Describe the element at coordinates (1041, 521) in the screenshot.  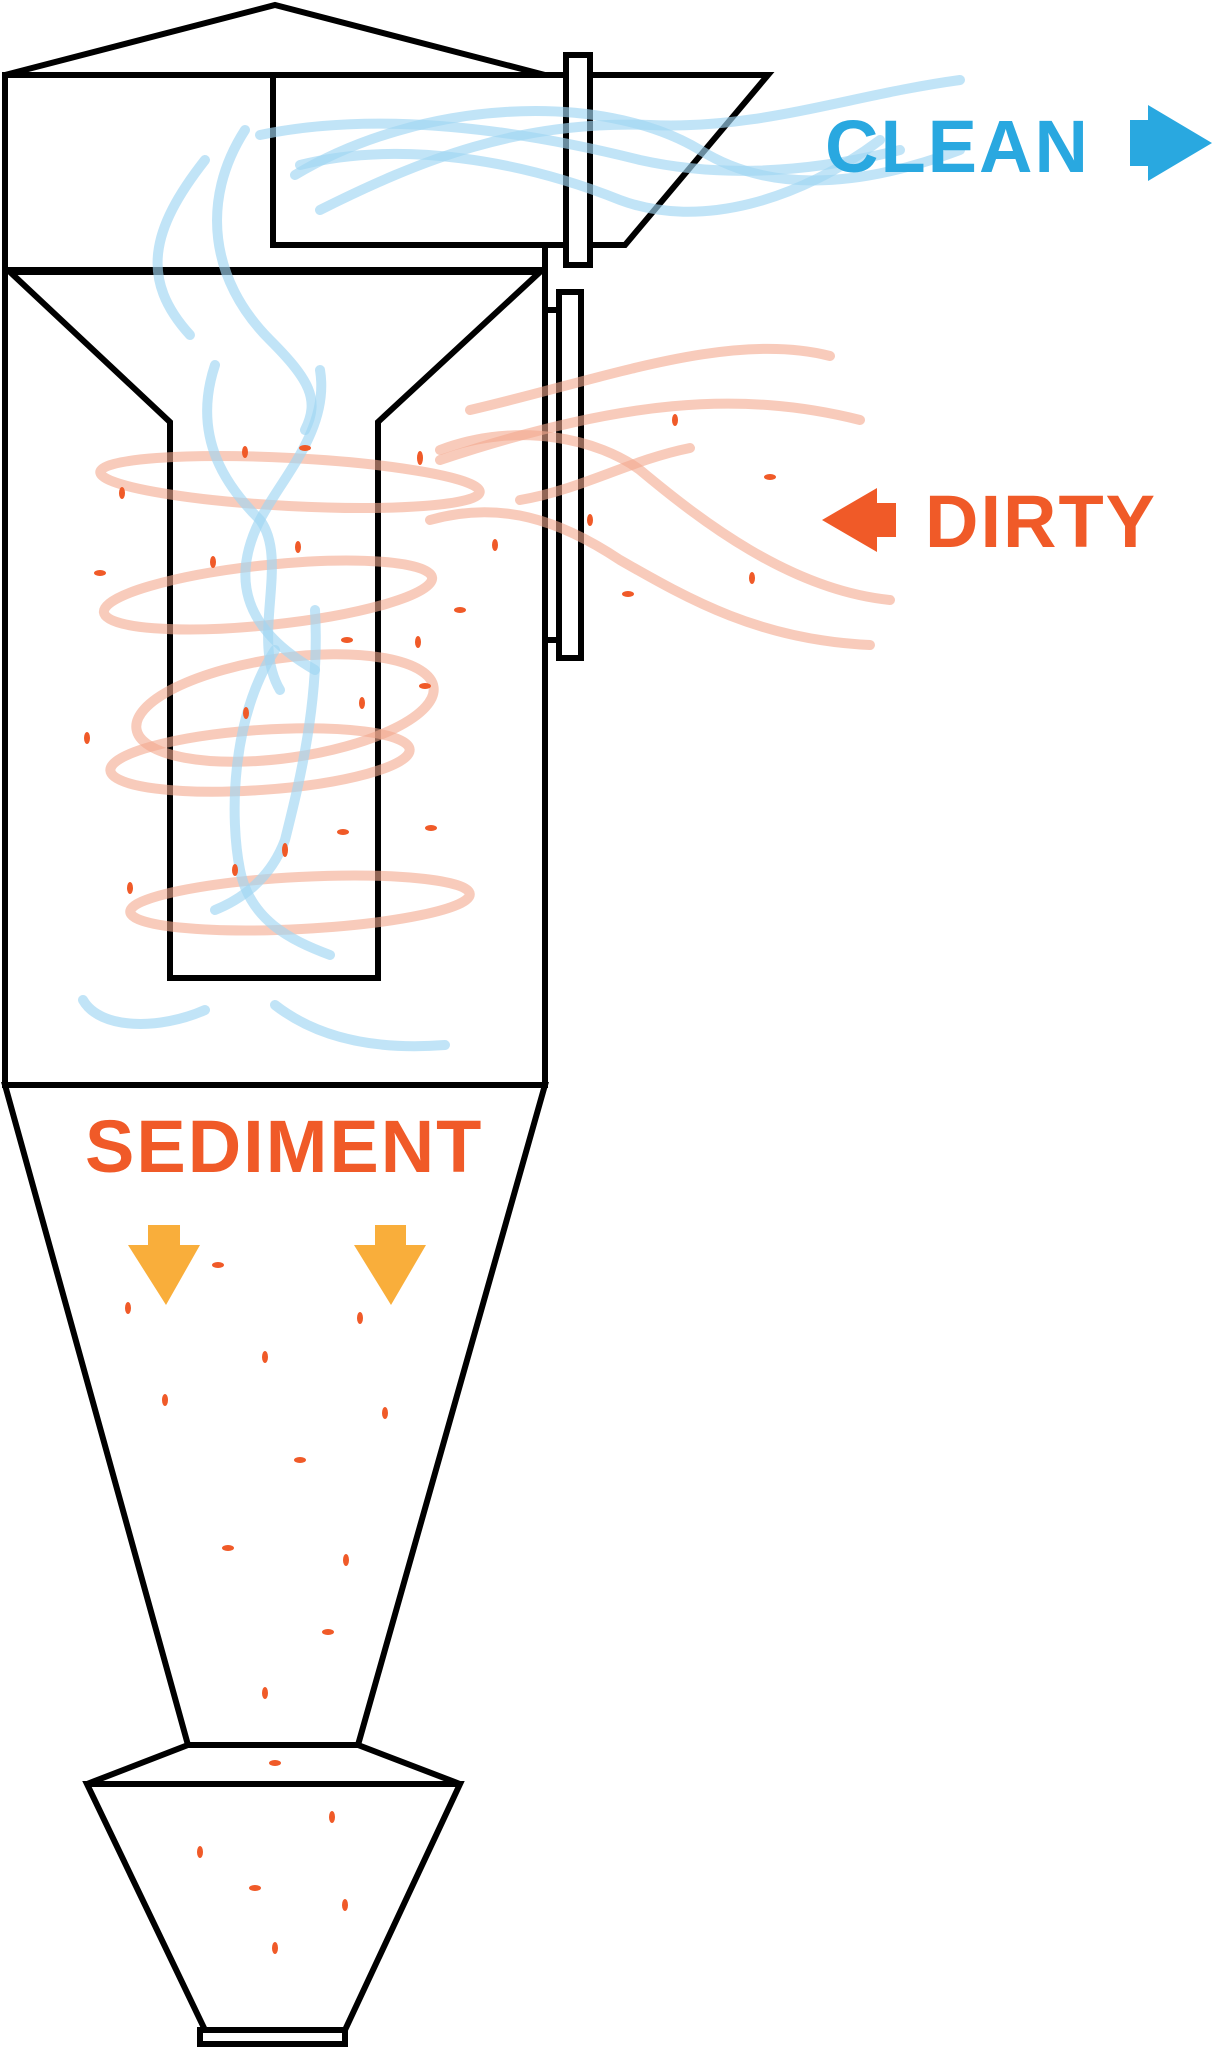
I see `dirty-label: DIRTY` at that location.